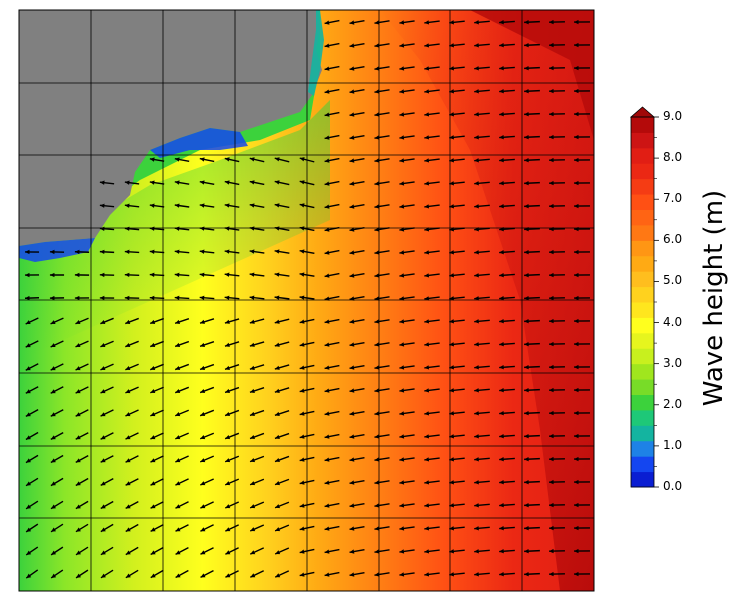 The height and width of the screenshot is (601, 750). Describe the element at coordinates (532, 75) in the screenshot. I see `offshore-peak-zone` at that location.